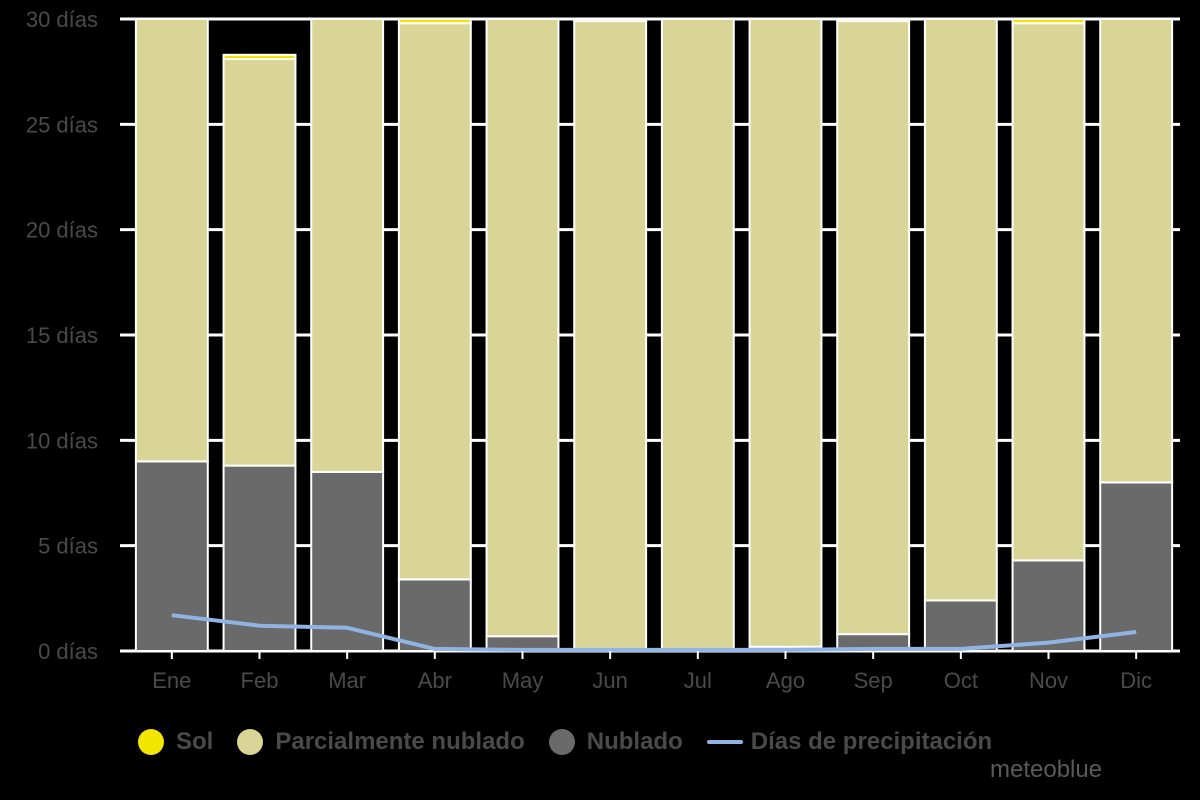  I want to click on x-tick-label: Abr, so click(435, 680).